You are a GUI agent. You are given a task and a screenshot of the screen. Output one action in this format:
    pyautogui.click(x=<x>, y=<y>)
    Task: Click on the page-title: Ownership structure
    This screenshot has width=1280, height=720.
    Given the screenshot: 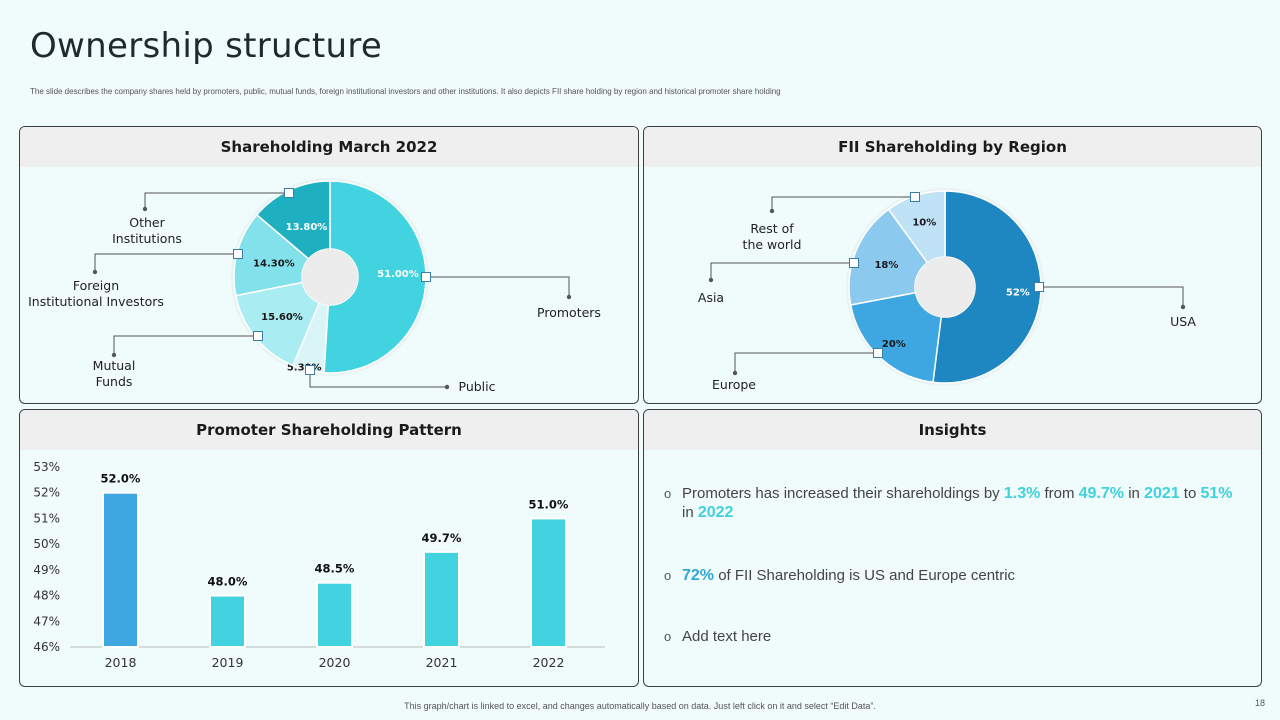 What is the action you would take?
    pyautogui.click(x=206, y=46)
    